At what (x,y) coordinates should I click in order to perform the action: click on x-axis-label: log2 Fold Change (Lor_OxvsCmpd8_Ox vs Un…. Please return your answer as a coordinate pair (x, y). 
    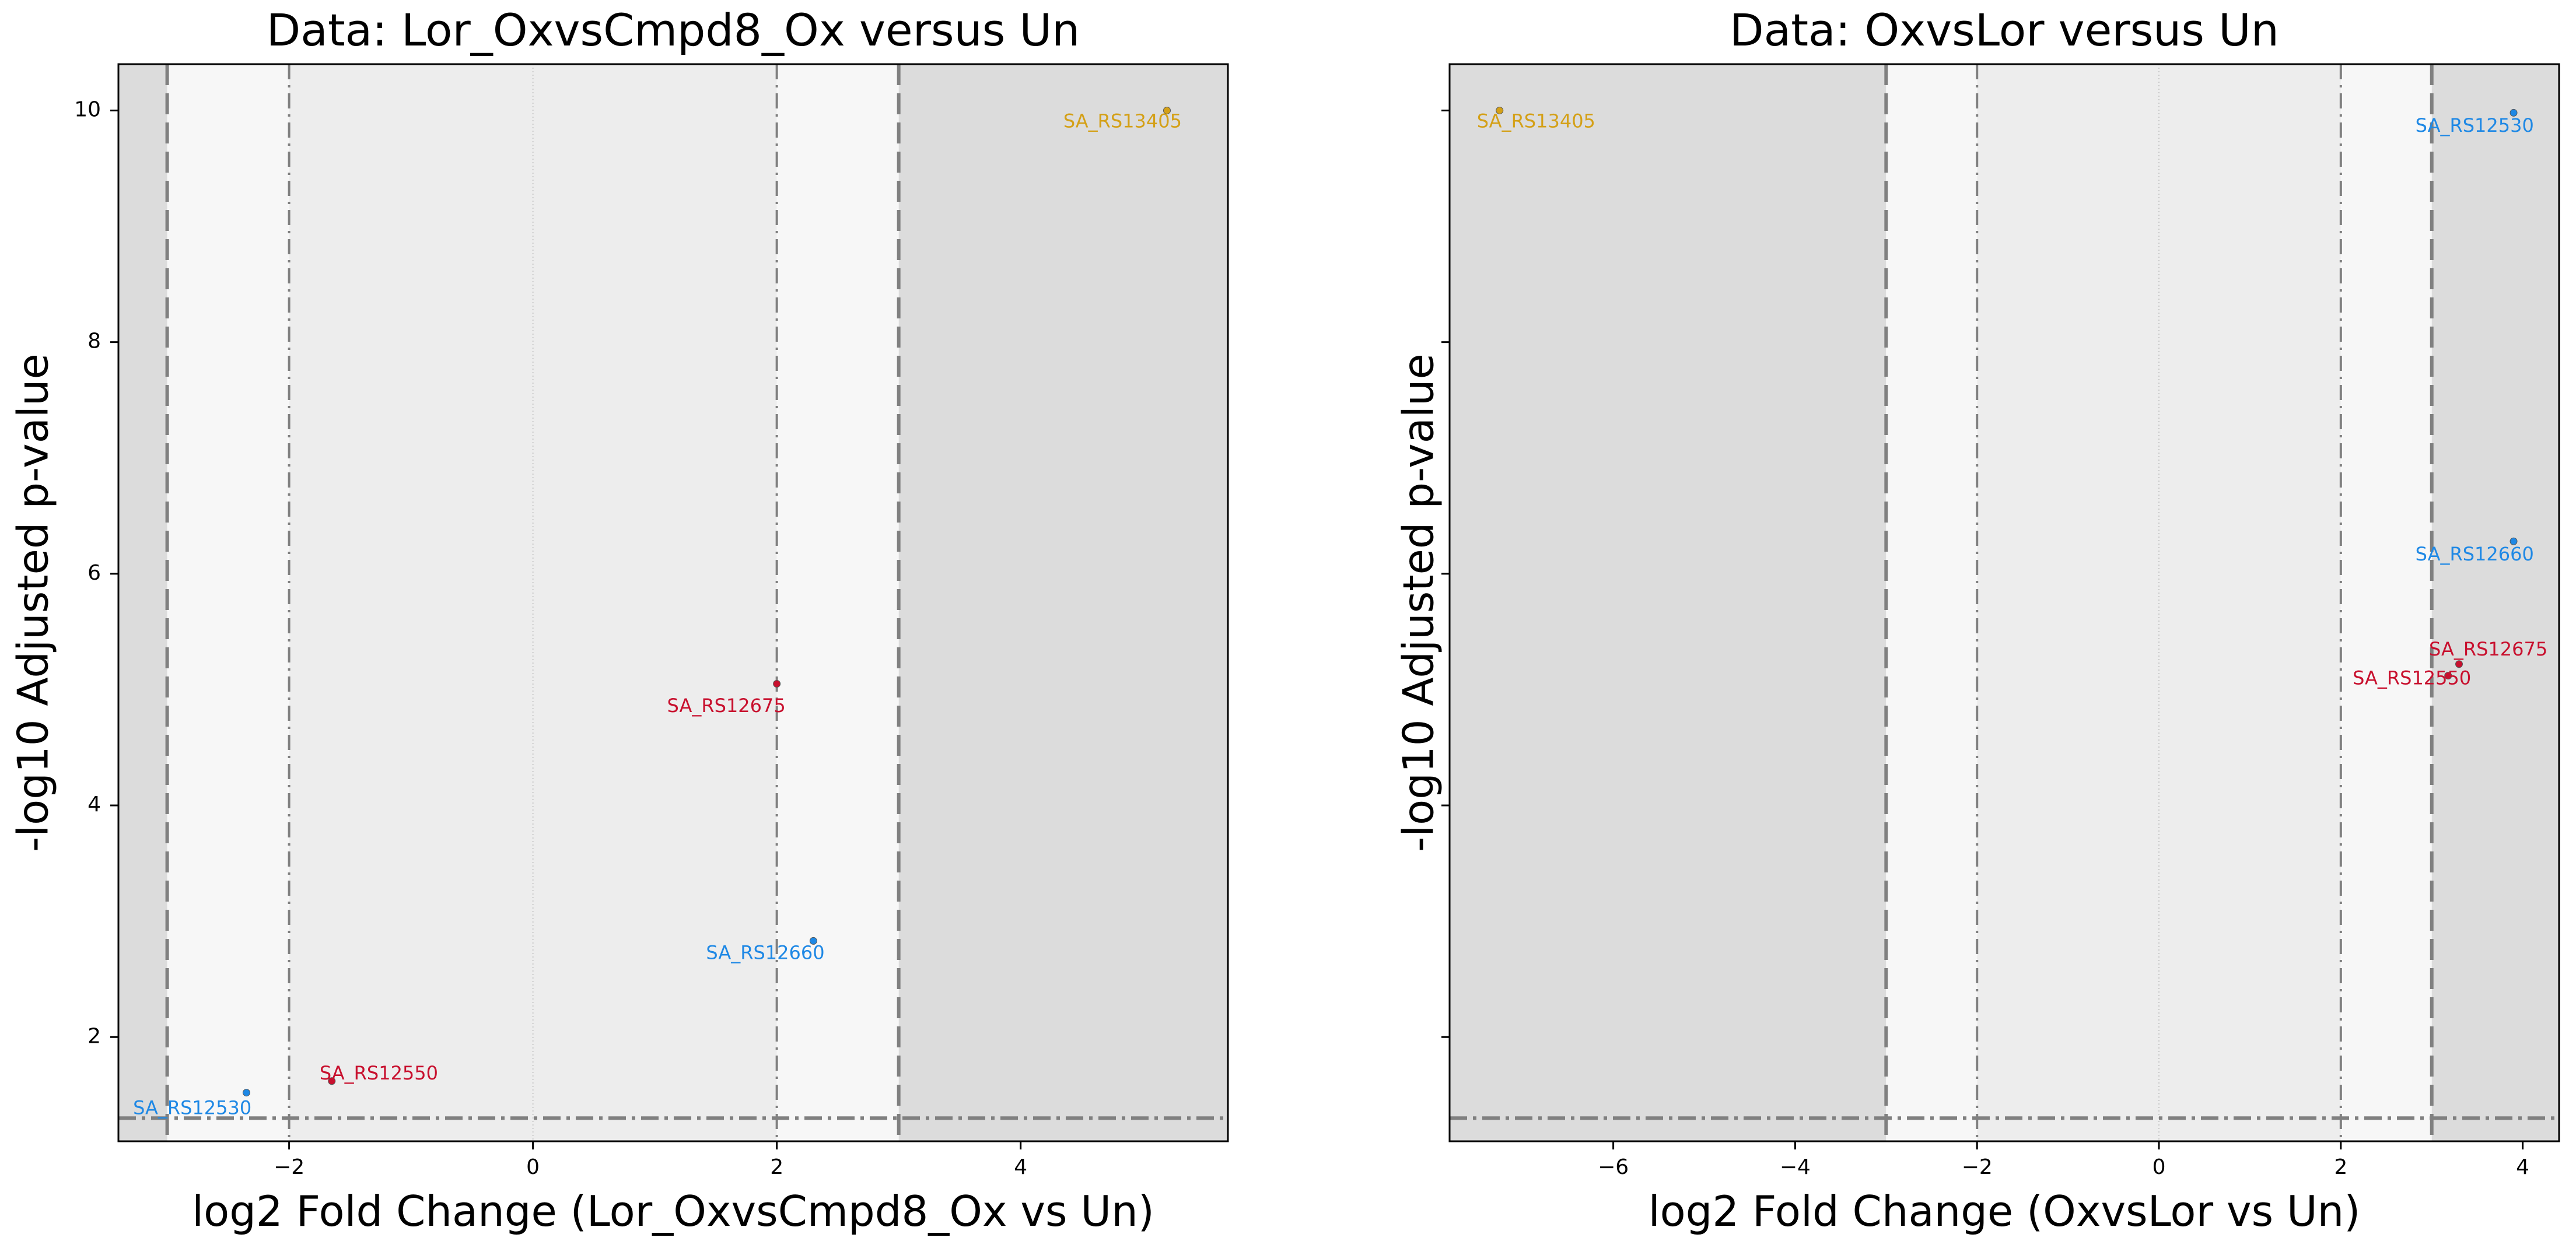
    Looking at the image, I should click on (673, 1211).